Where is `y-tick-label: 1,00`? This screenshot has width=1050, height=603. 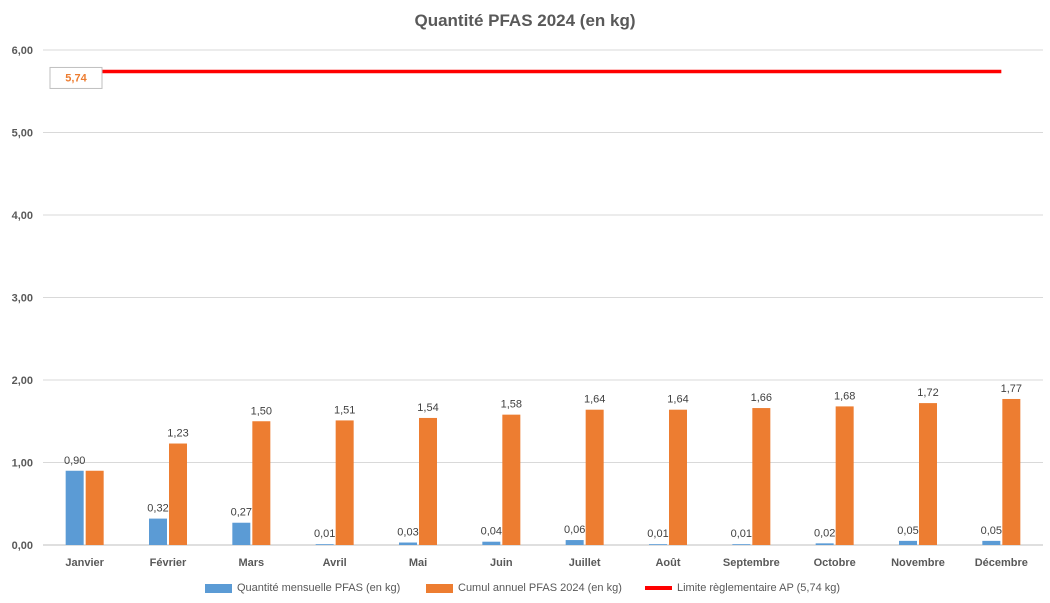 y-tick-label: 1,00 is located at coordinates (22, 464).